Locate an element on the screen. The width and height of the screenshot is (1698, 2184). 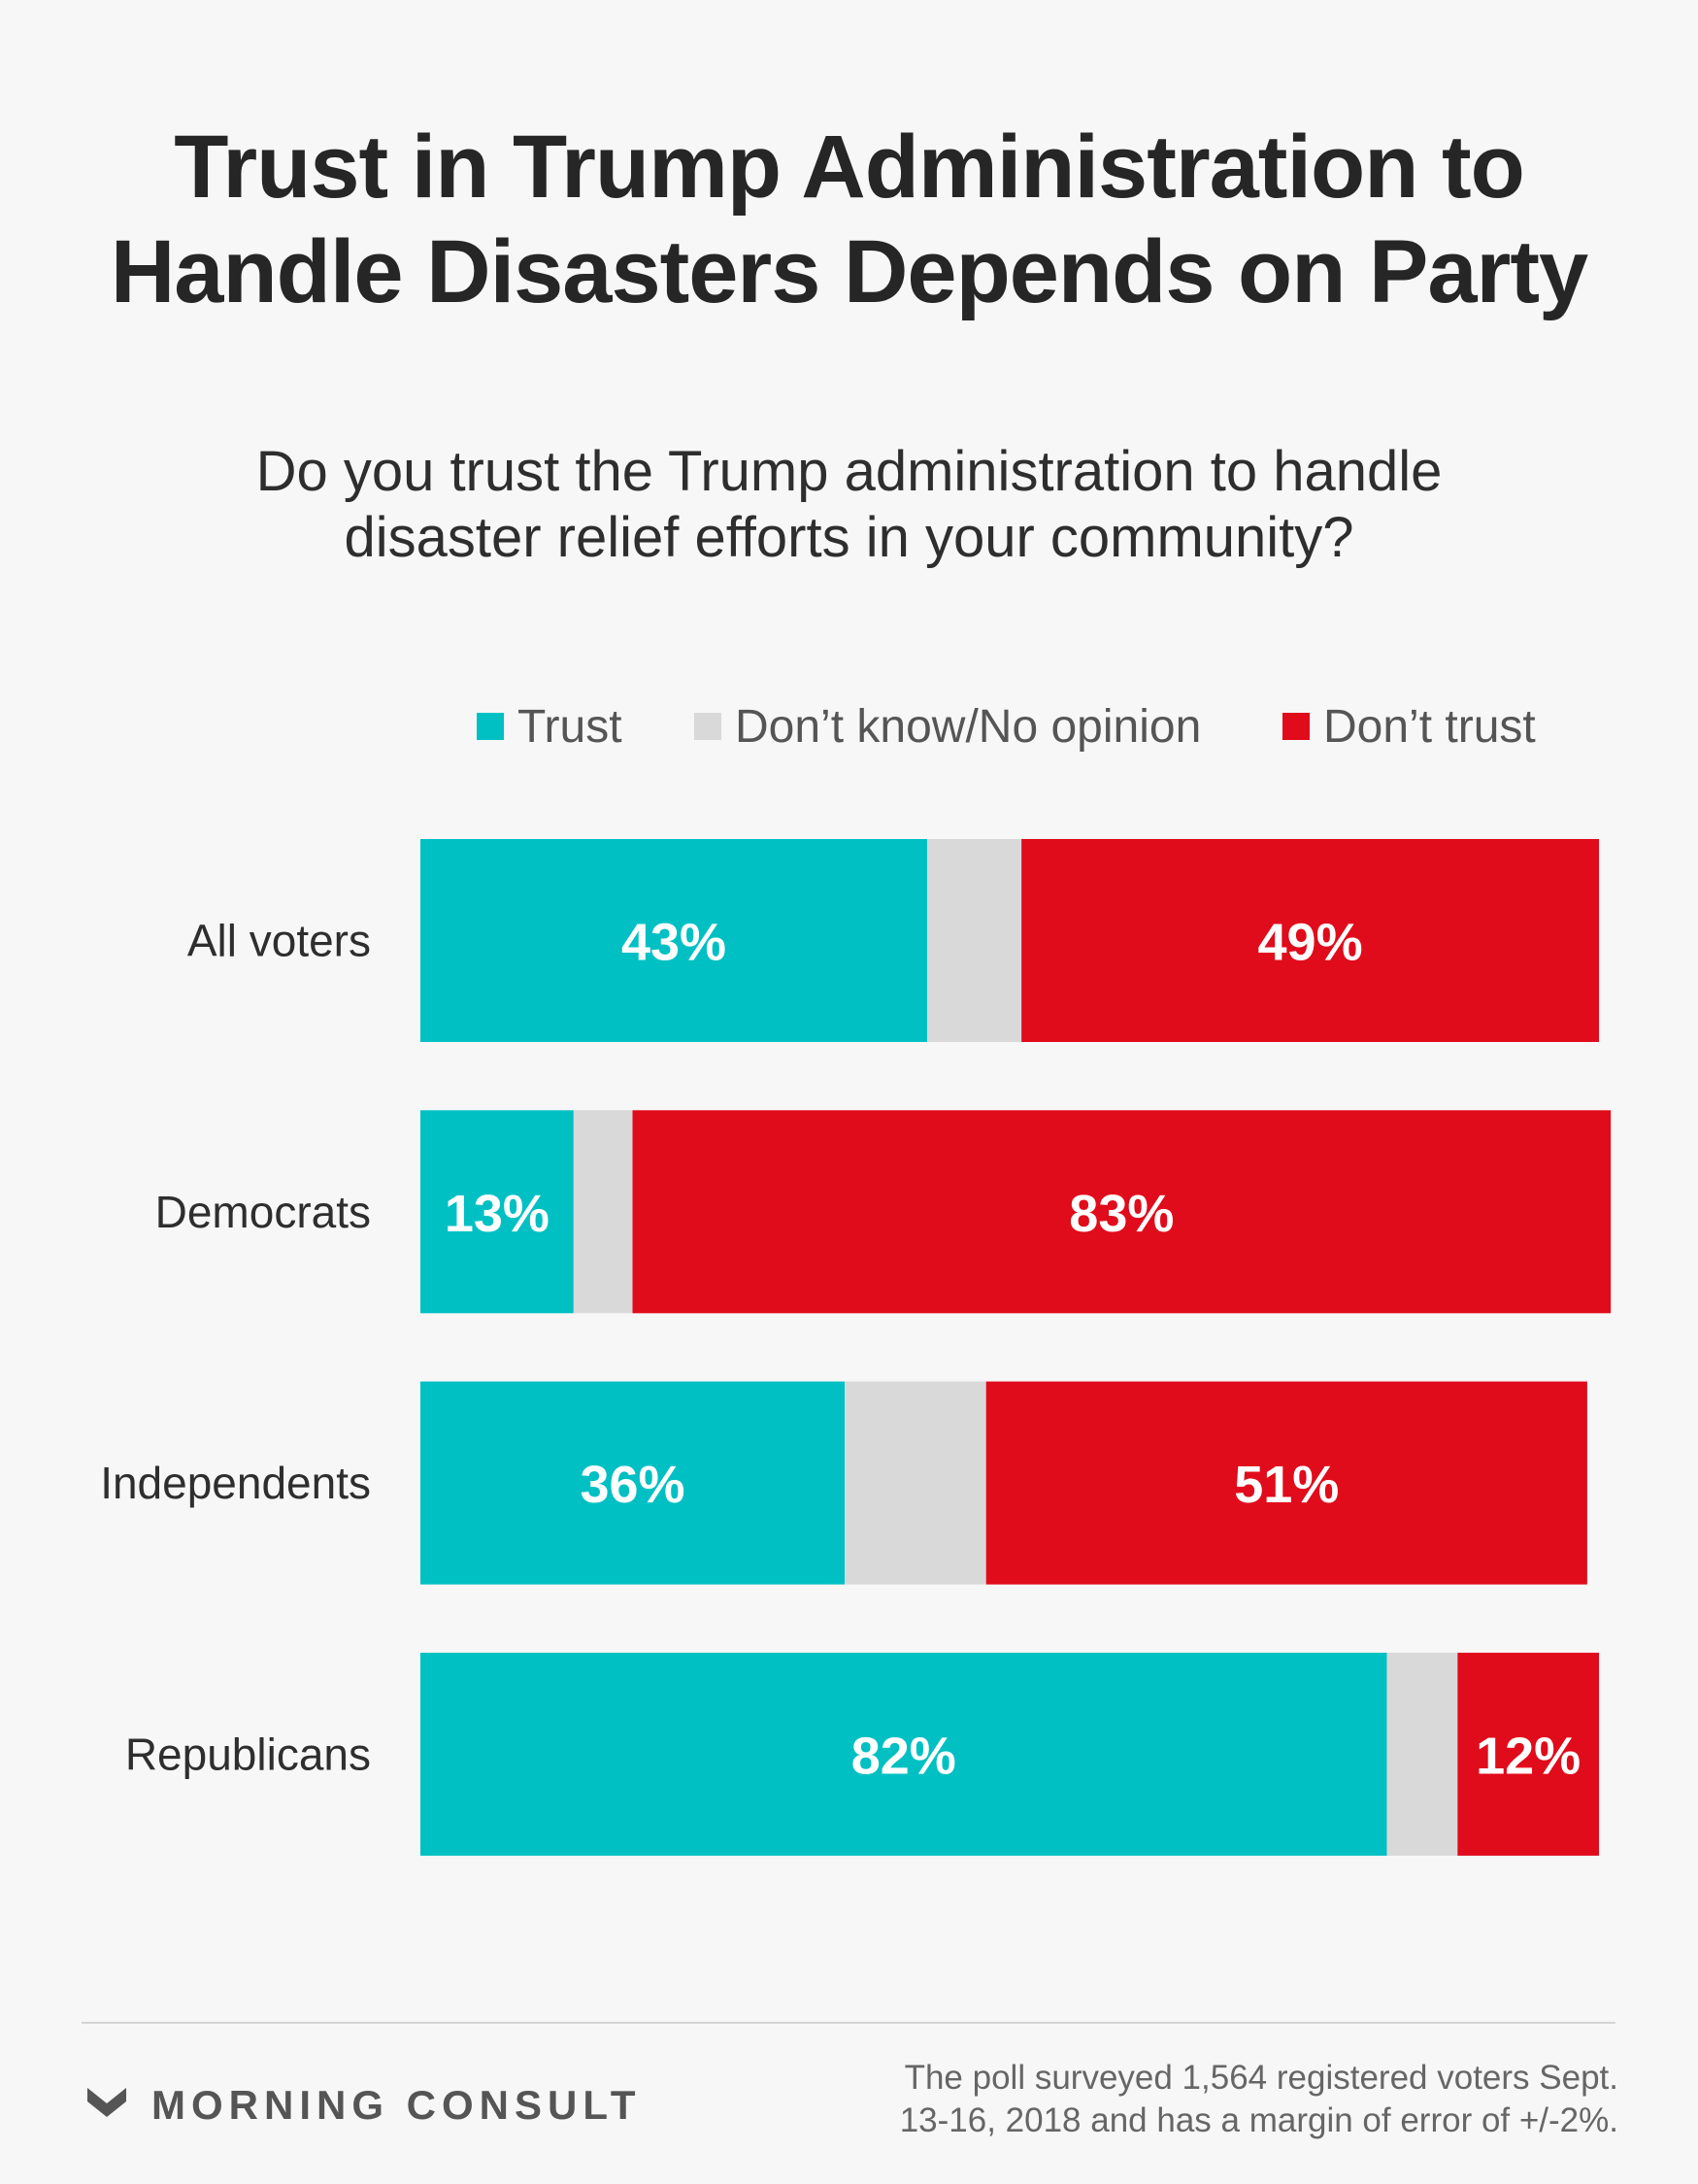
legend-swatch-trust is located at coordinates (490, 726).